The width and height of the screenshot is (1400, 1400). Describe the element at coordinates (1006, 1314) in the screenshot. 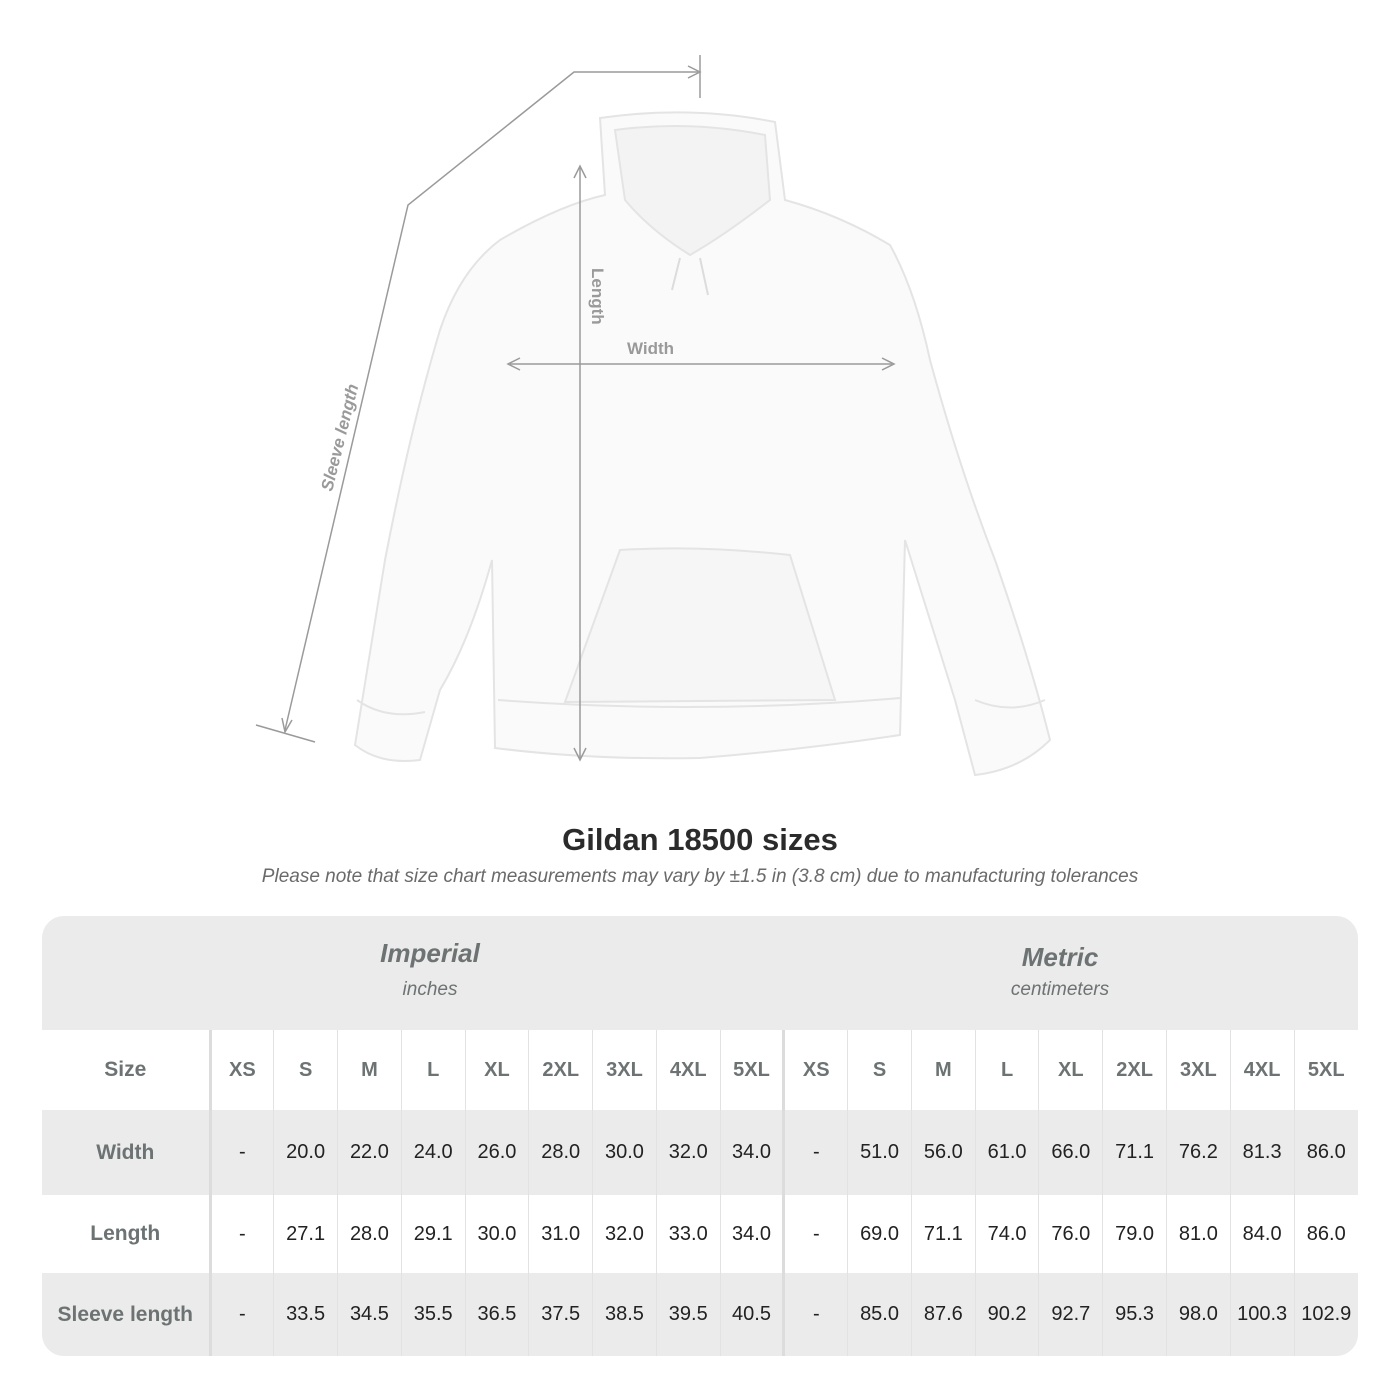

I see `metric-value-cell: 90.2` at that location.